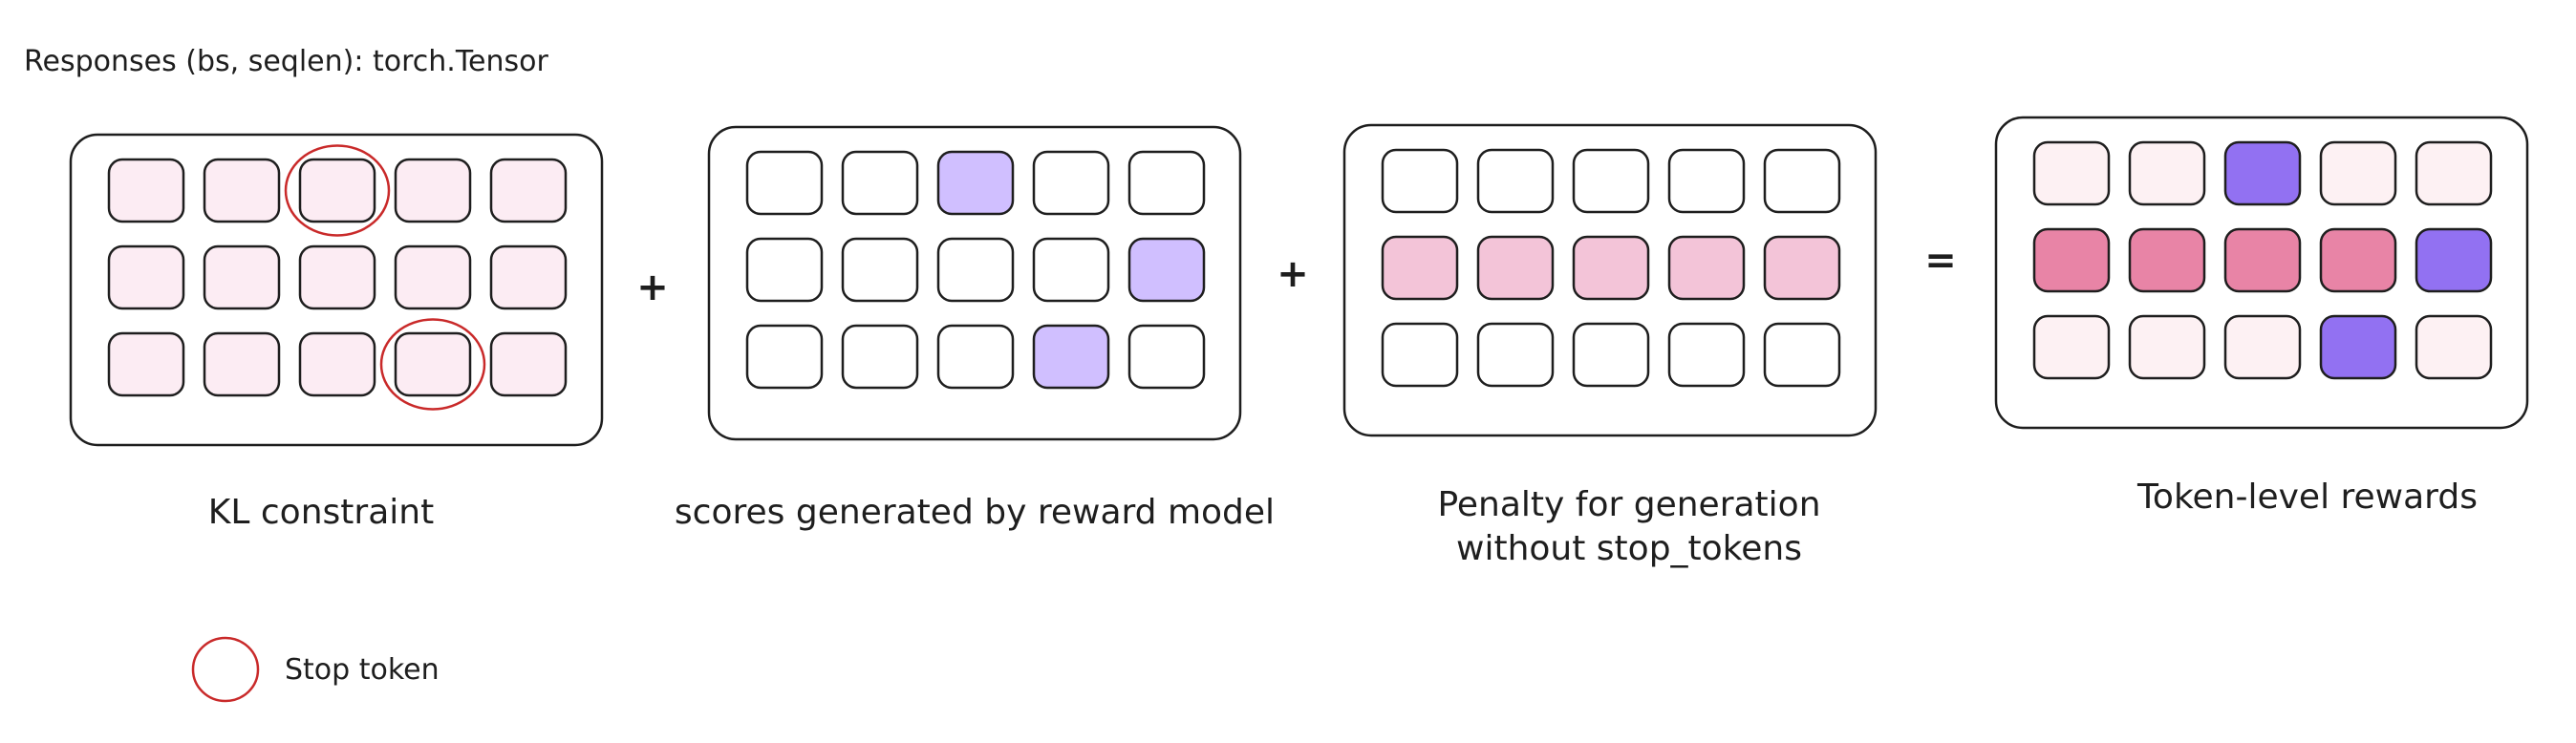 The width and height of the screenshot is (2576, 743). I want to click on legend-label: Stop token, so click(362, 670).